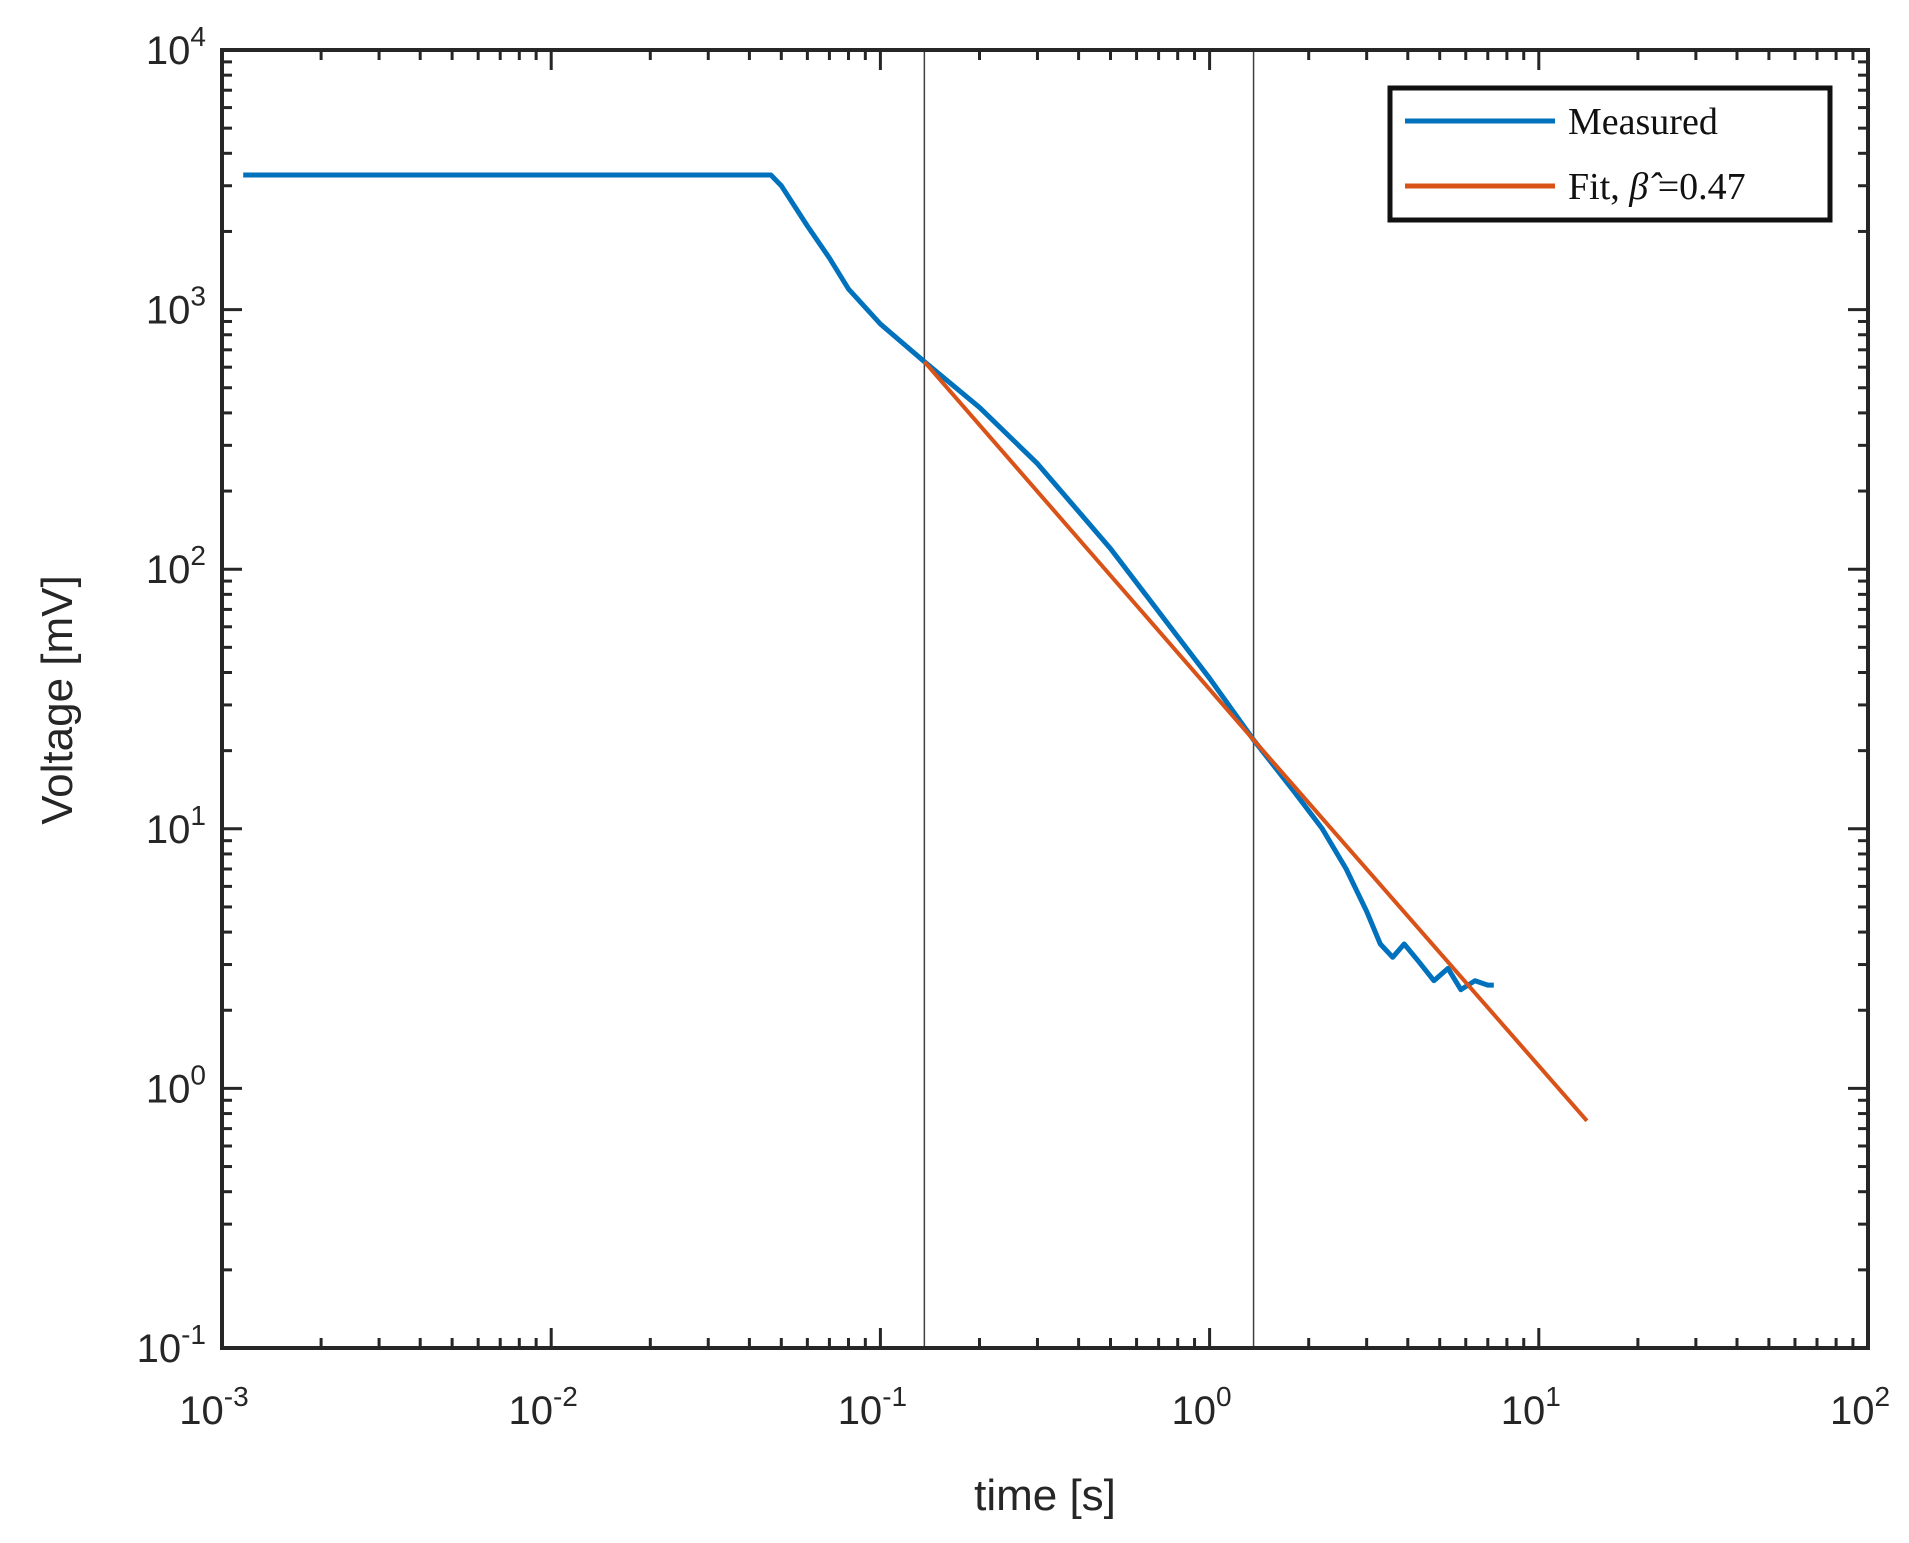  I want to click on y-tick-exponent: 4, so click(198, 36).